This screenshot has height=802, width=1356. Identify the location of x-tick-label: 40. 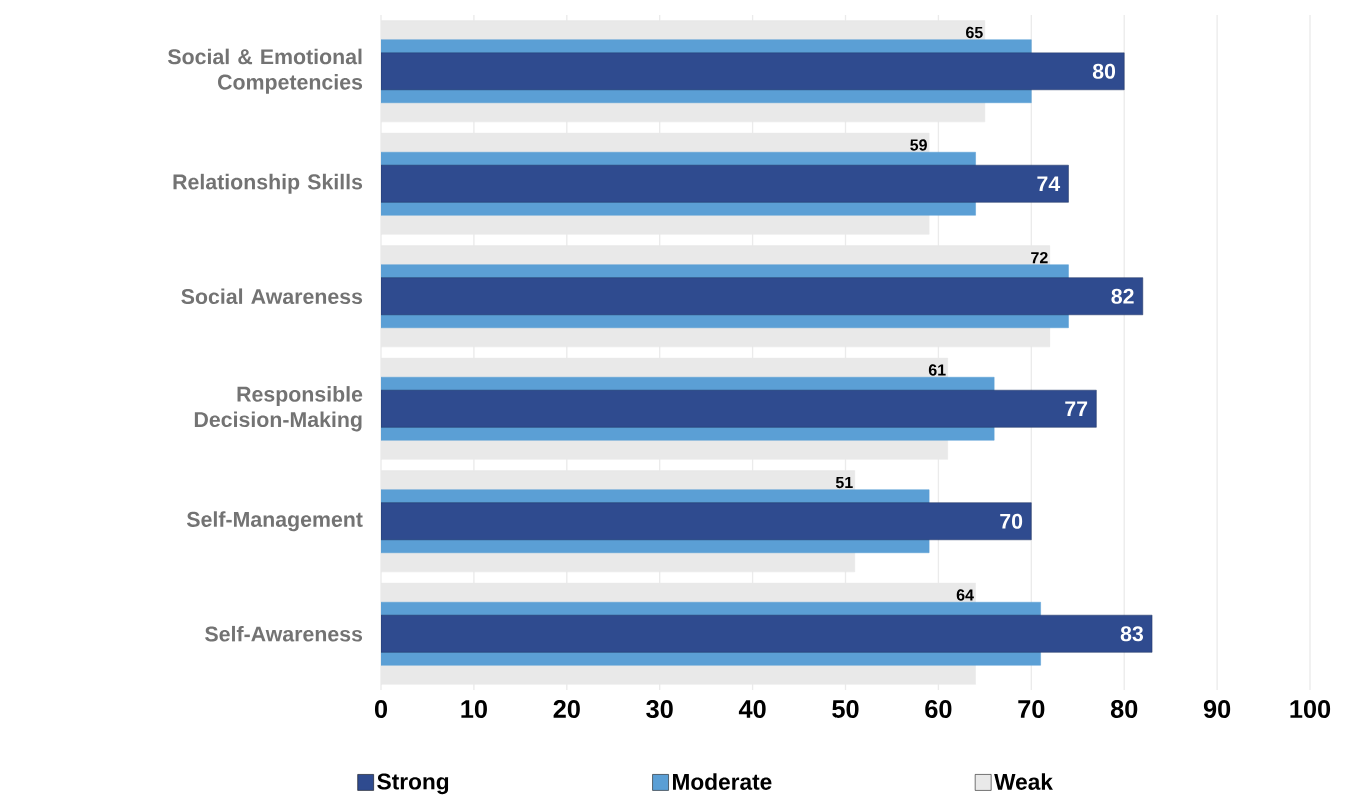
(752, 709).